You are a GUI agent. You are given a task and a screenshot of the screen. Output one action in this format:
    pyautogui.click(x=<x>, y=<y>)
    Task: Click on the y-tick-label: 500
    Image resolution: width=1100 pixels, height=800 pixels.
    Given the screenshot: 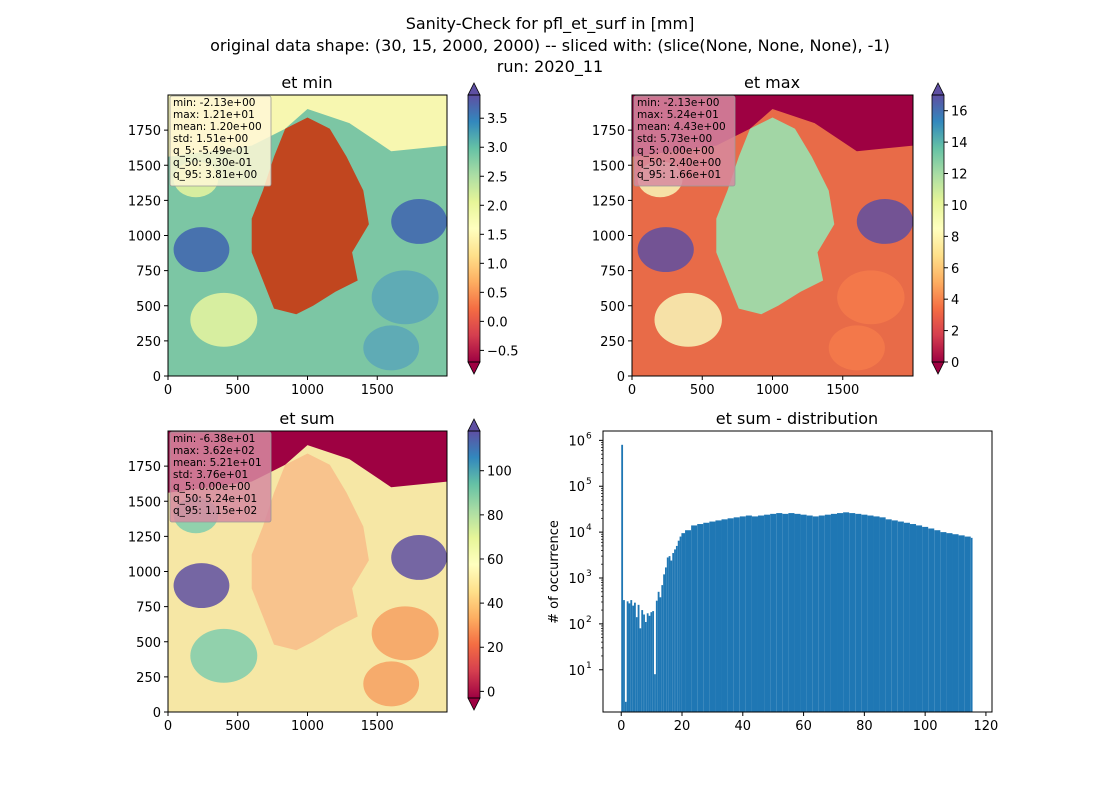 What is the action you would take?
    pyautogui.click(x=612, y=307)
    